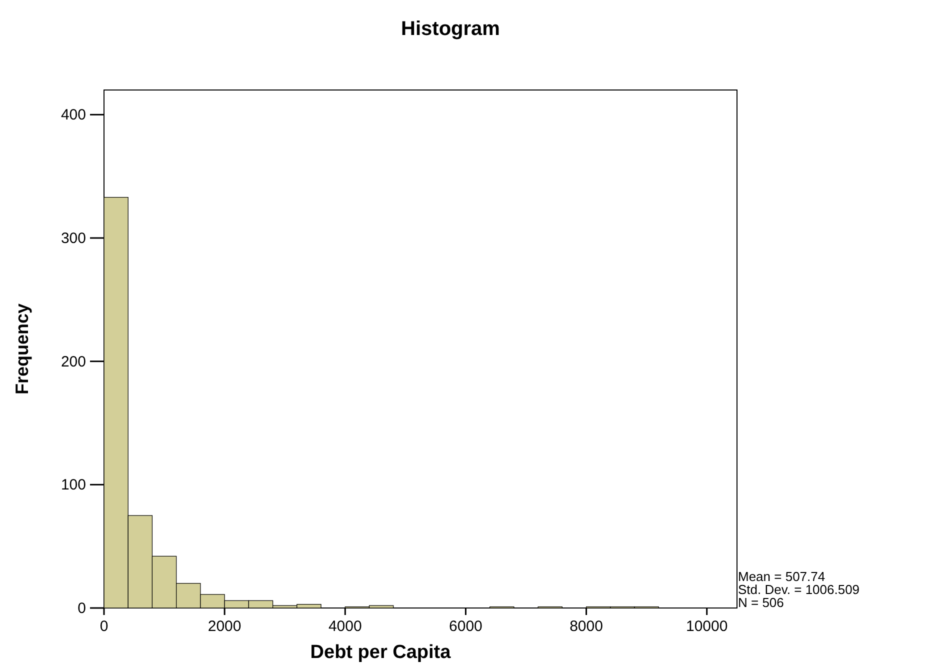 This screenshot has height=670, width=941. I want to click on text: N = 506, so click(761, 602).